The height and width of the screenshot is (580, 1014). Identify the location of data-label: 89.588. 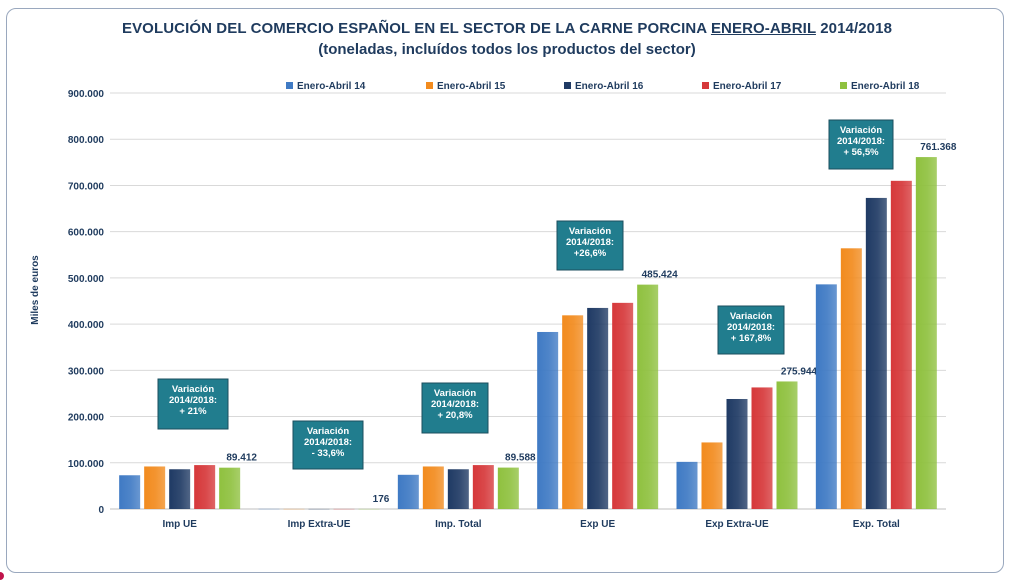
(520, 458).